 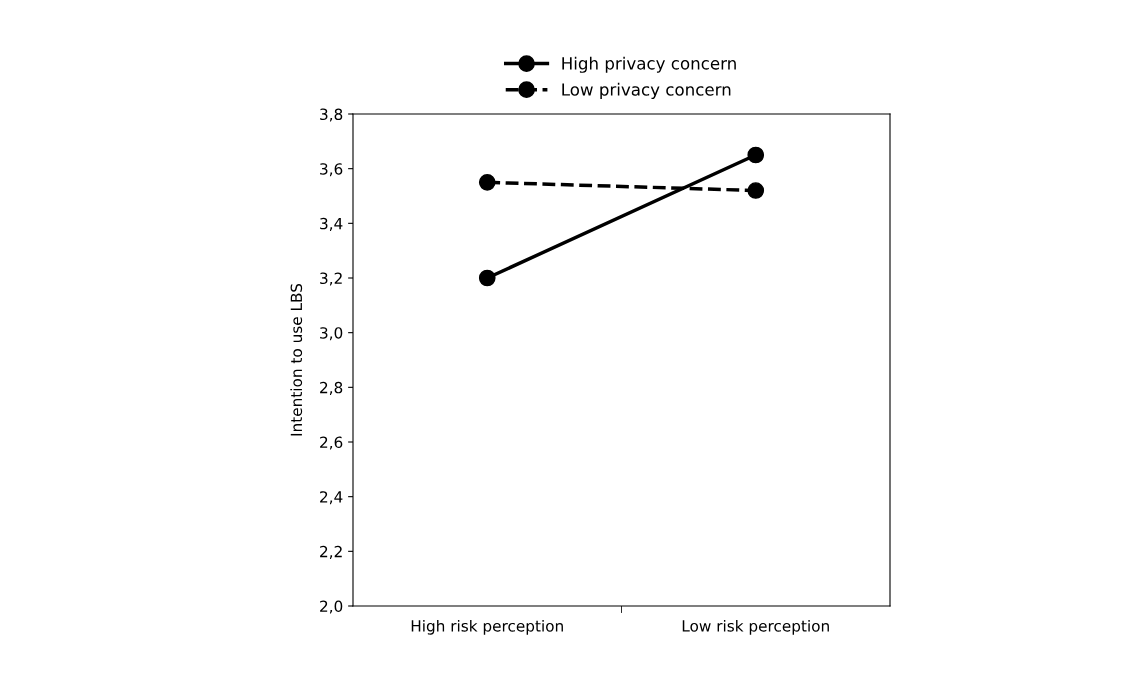 What do you see at coordinates (755, 627) in the screenshot?
I see `x-tick-label: Low risk perception` at bounding box center [755, 627].